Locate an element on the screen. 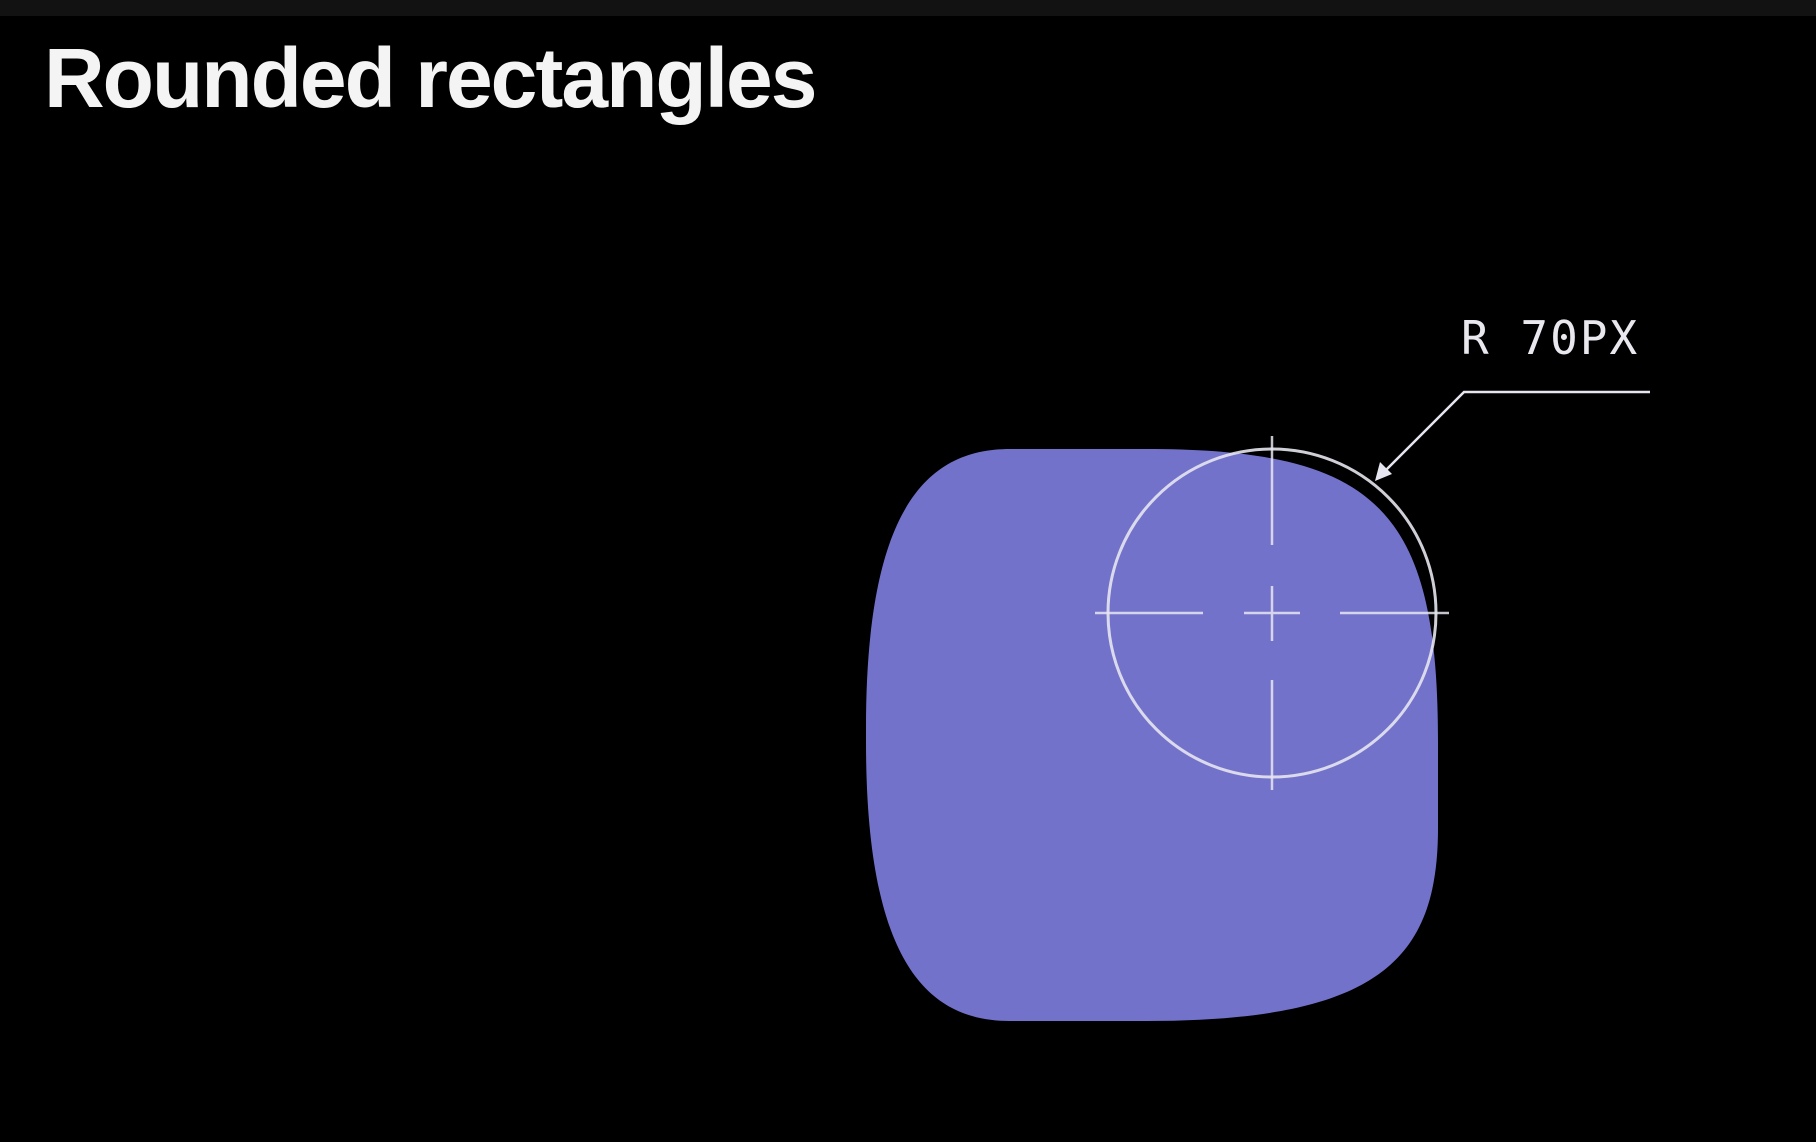 The image size is (1816, 1142). slide-title: Rounded rectangles is located at coordinates (430, 78).